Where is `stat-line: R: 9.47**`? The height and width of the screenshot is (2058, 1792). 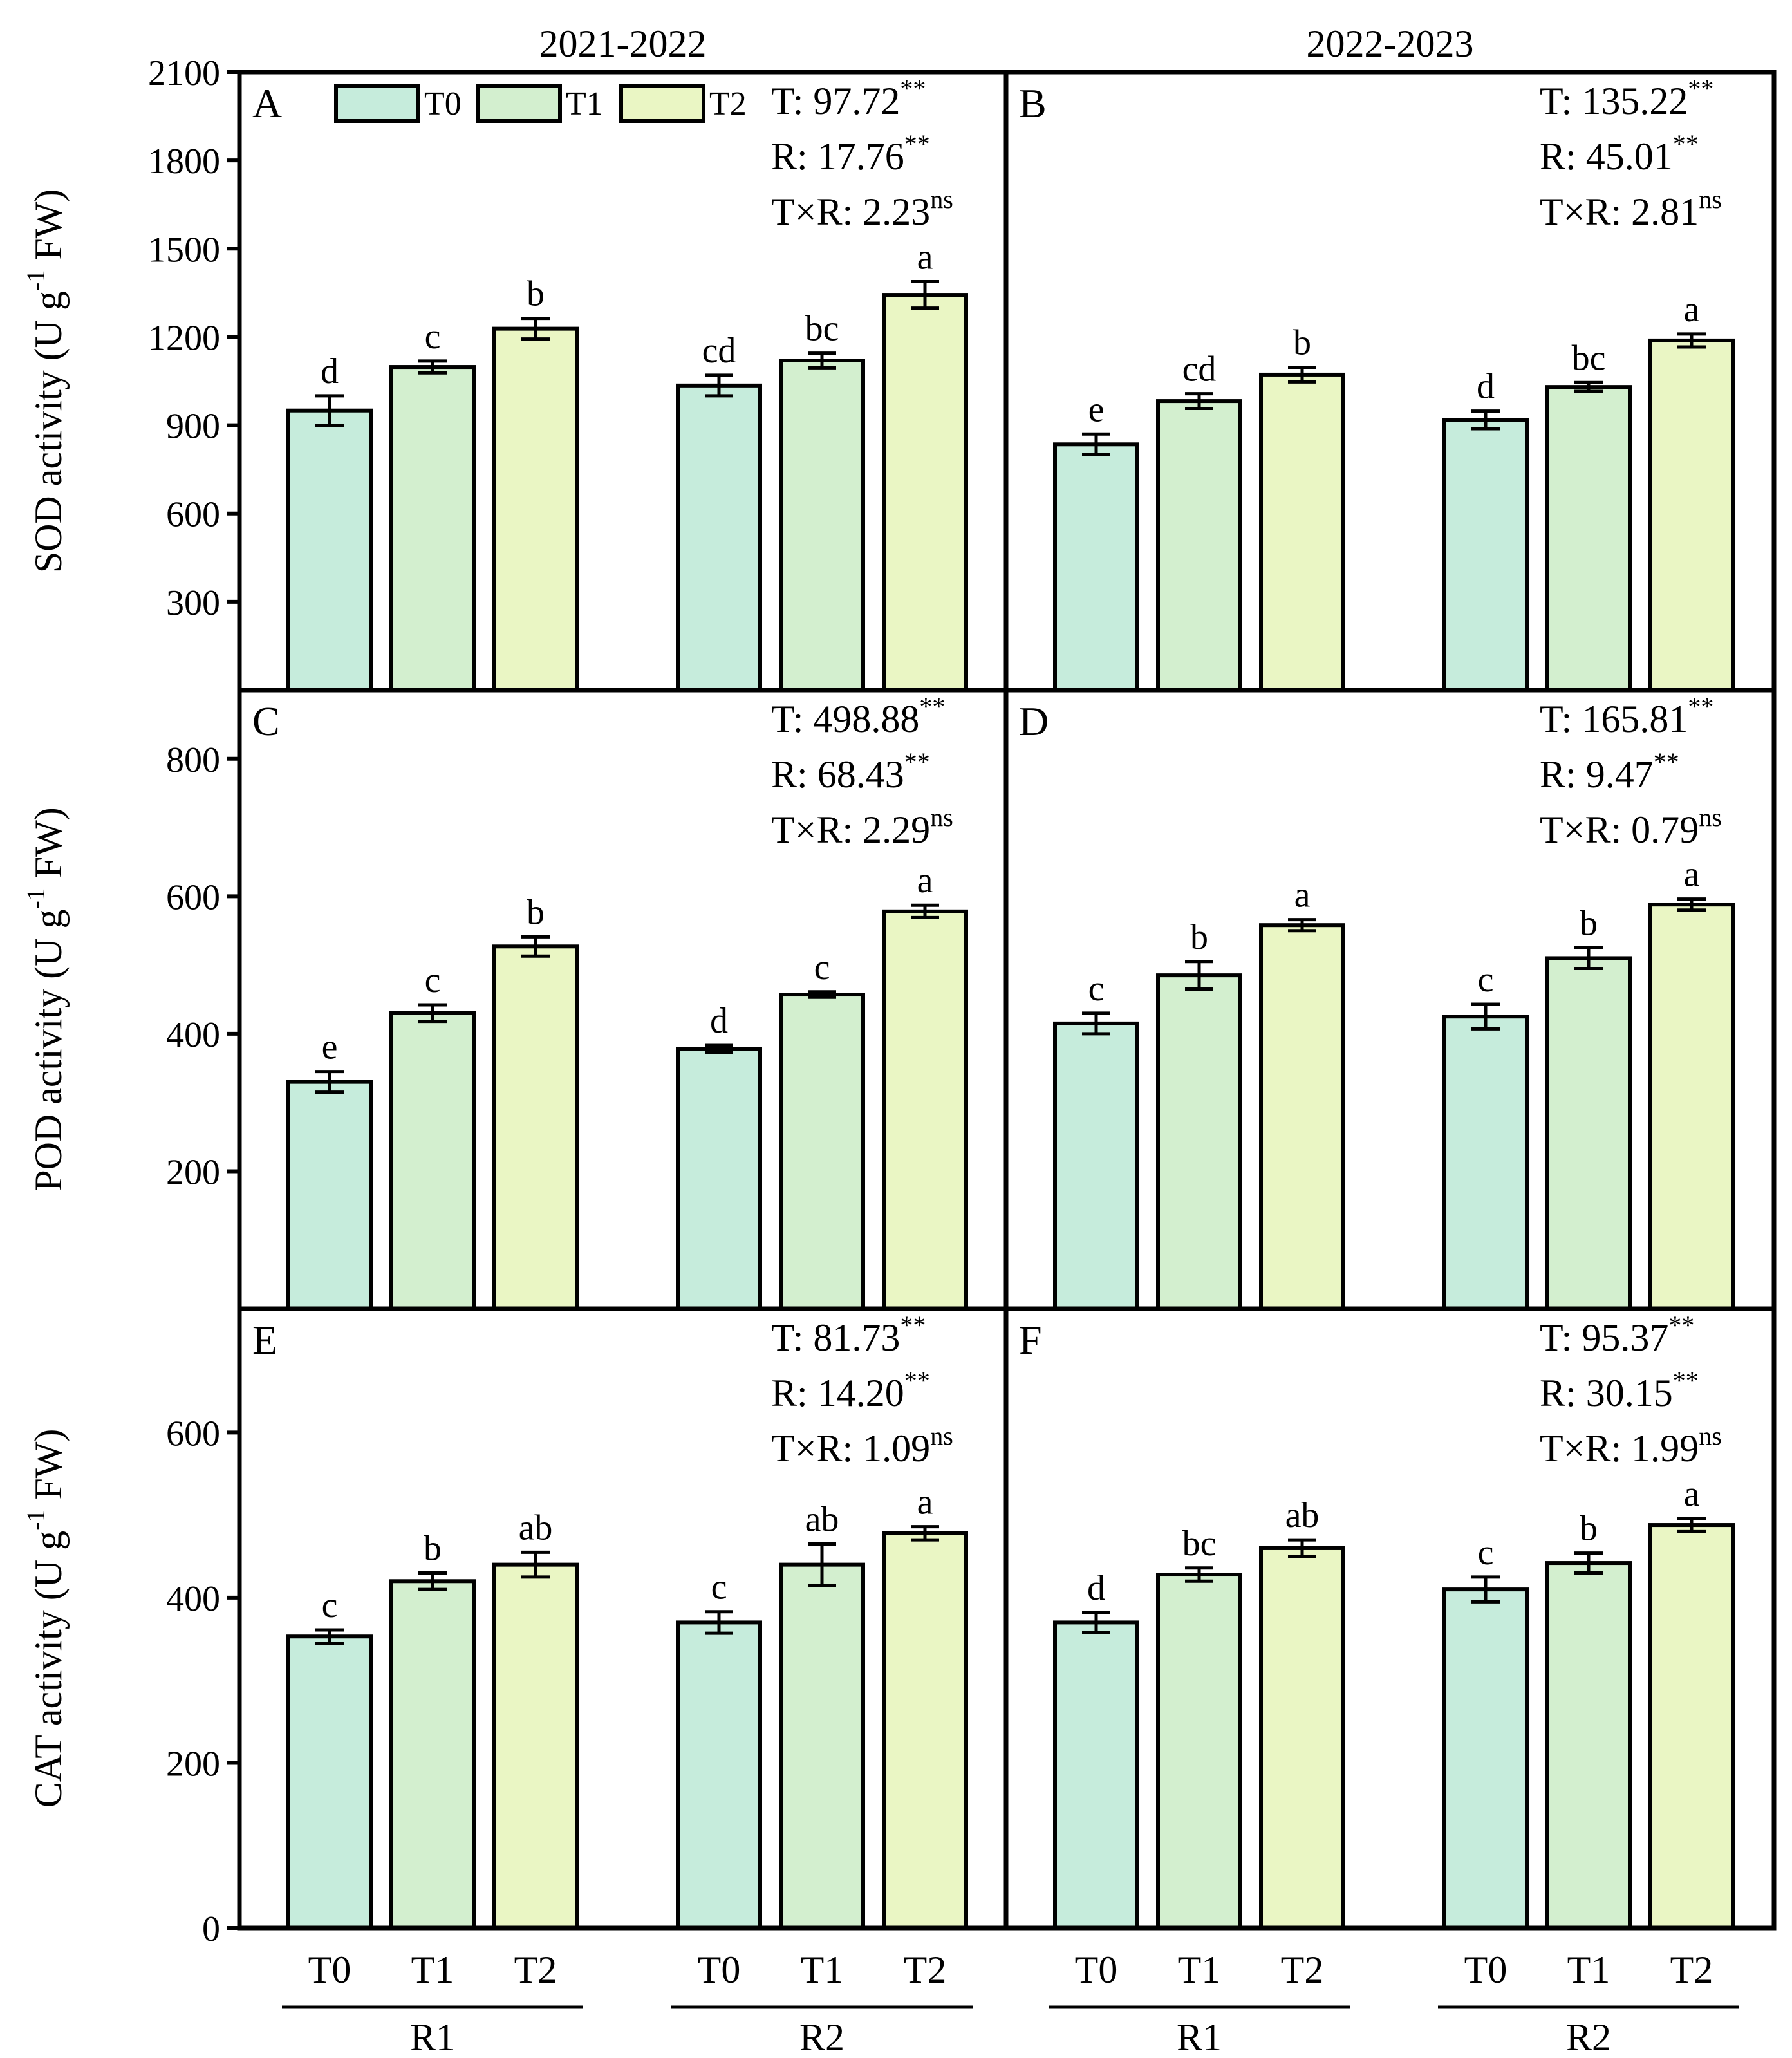 stat-line: R: 9.47** is located at coordinates (1609, 771).